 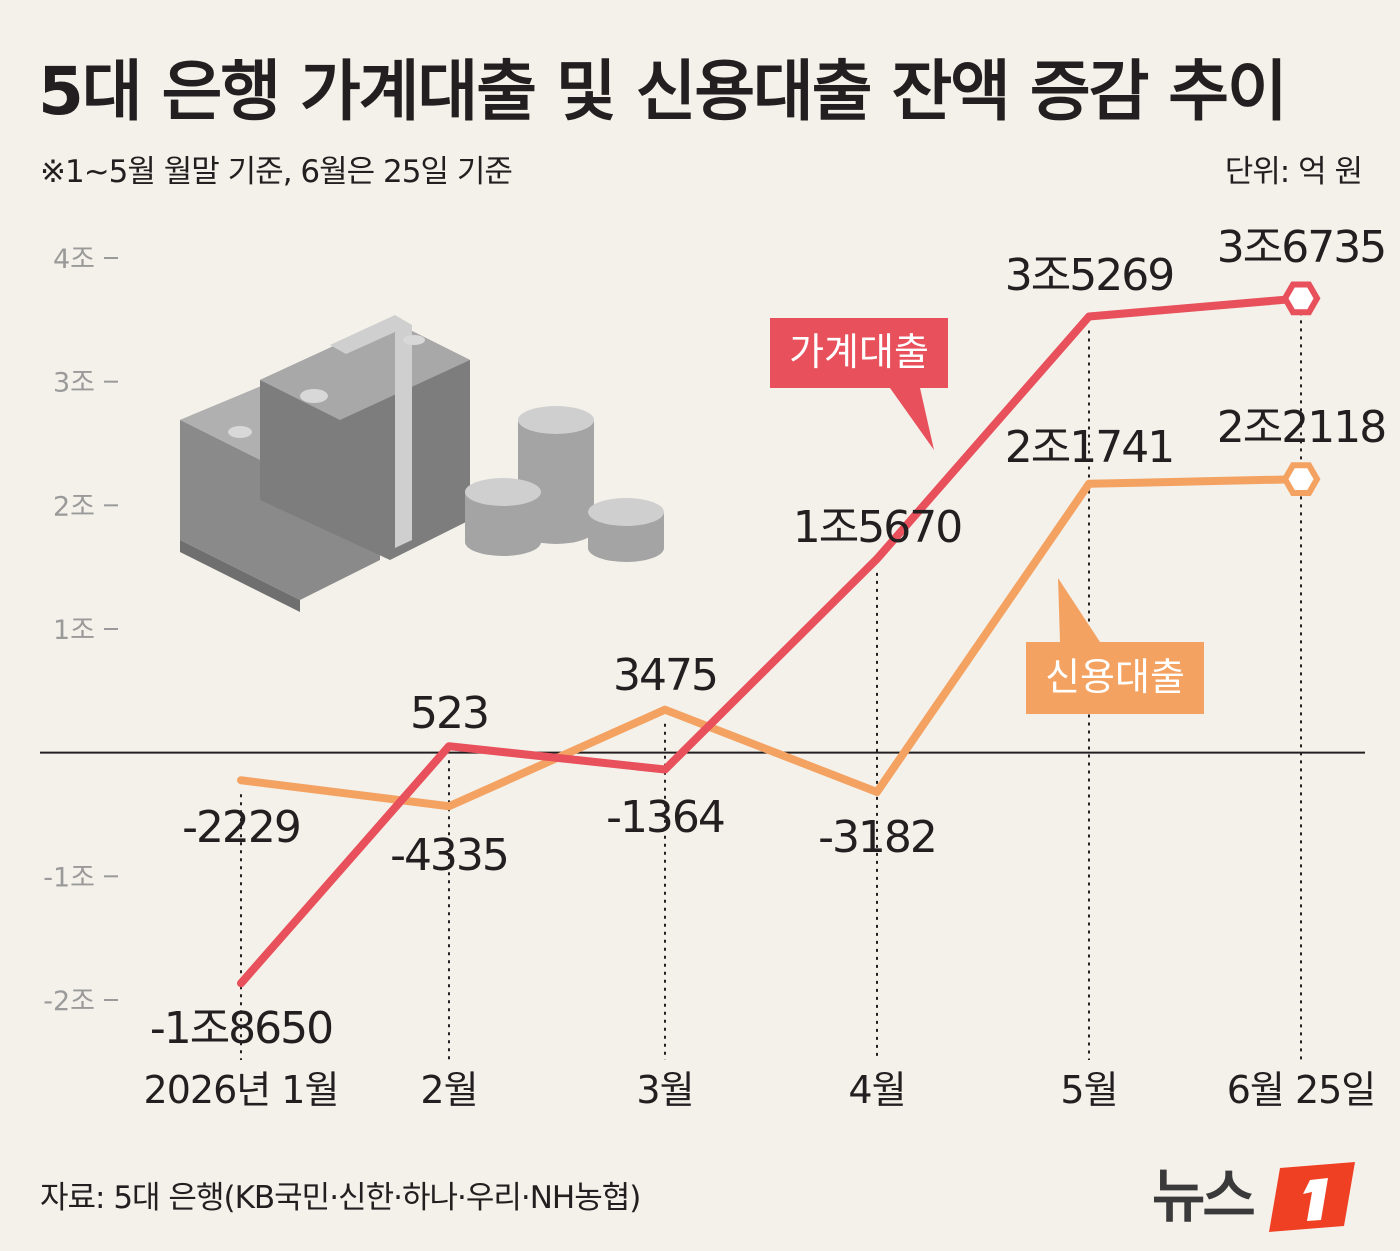 I want to click on data-label: -4335, so click(x=449, y=855).